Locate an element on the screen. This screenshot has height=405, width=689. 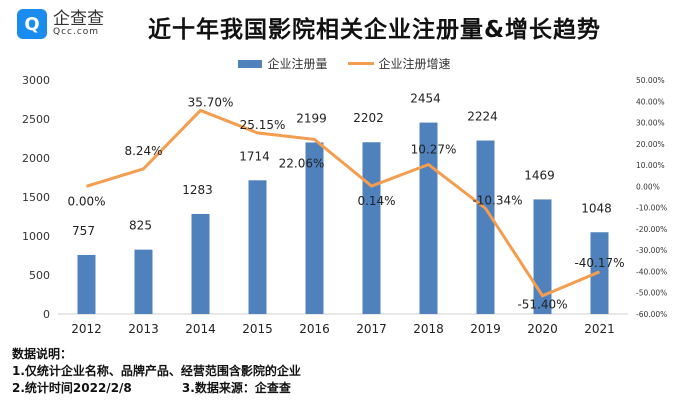
footer-line1: 1.仅统计企业名称、品牌产品、经营范围含影院的企业 is located at coordinates (156, 371).